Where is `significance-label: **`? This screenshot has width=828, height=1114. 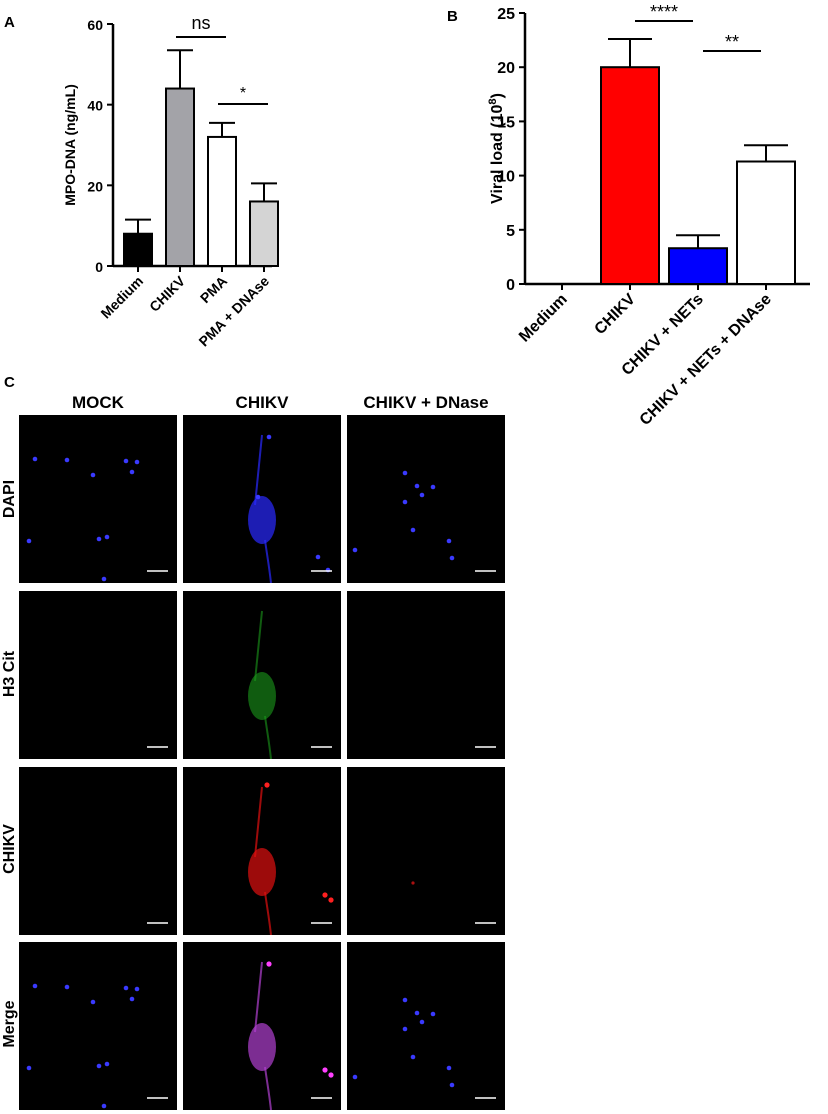 significance-label: ** is located at coordinates (732, 42).